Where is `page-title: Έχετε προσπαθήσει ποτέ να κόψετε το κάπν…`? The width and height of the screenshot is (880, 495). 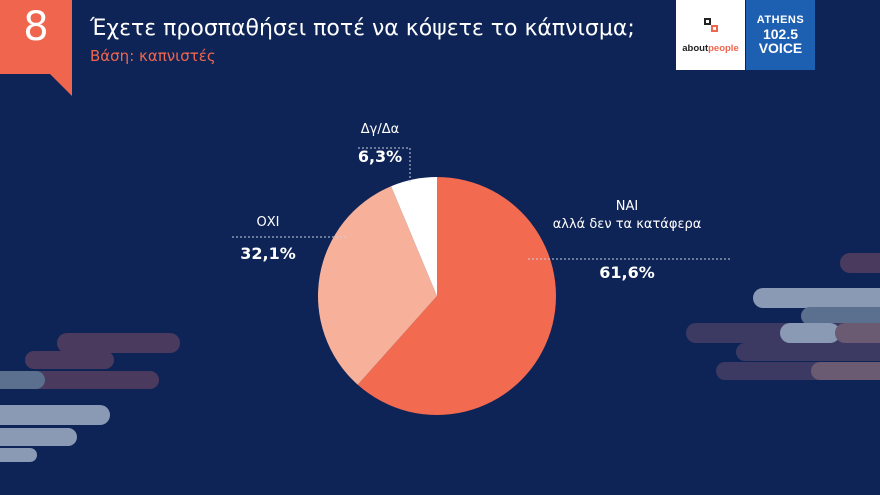
page-title: Έχετε προσπαθήσει ποτέ να κόψετε το κάπν… is located at coordinates (362, 28).